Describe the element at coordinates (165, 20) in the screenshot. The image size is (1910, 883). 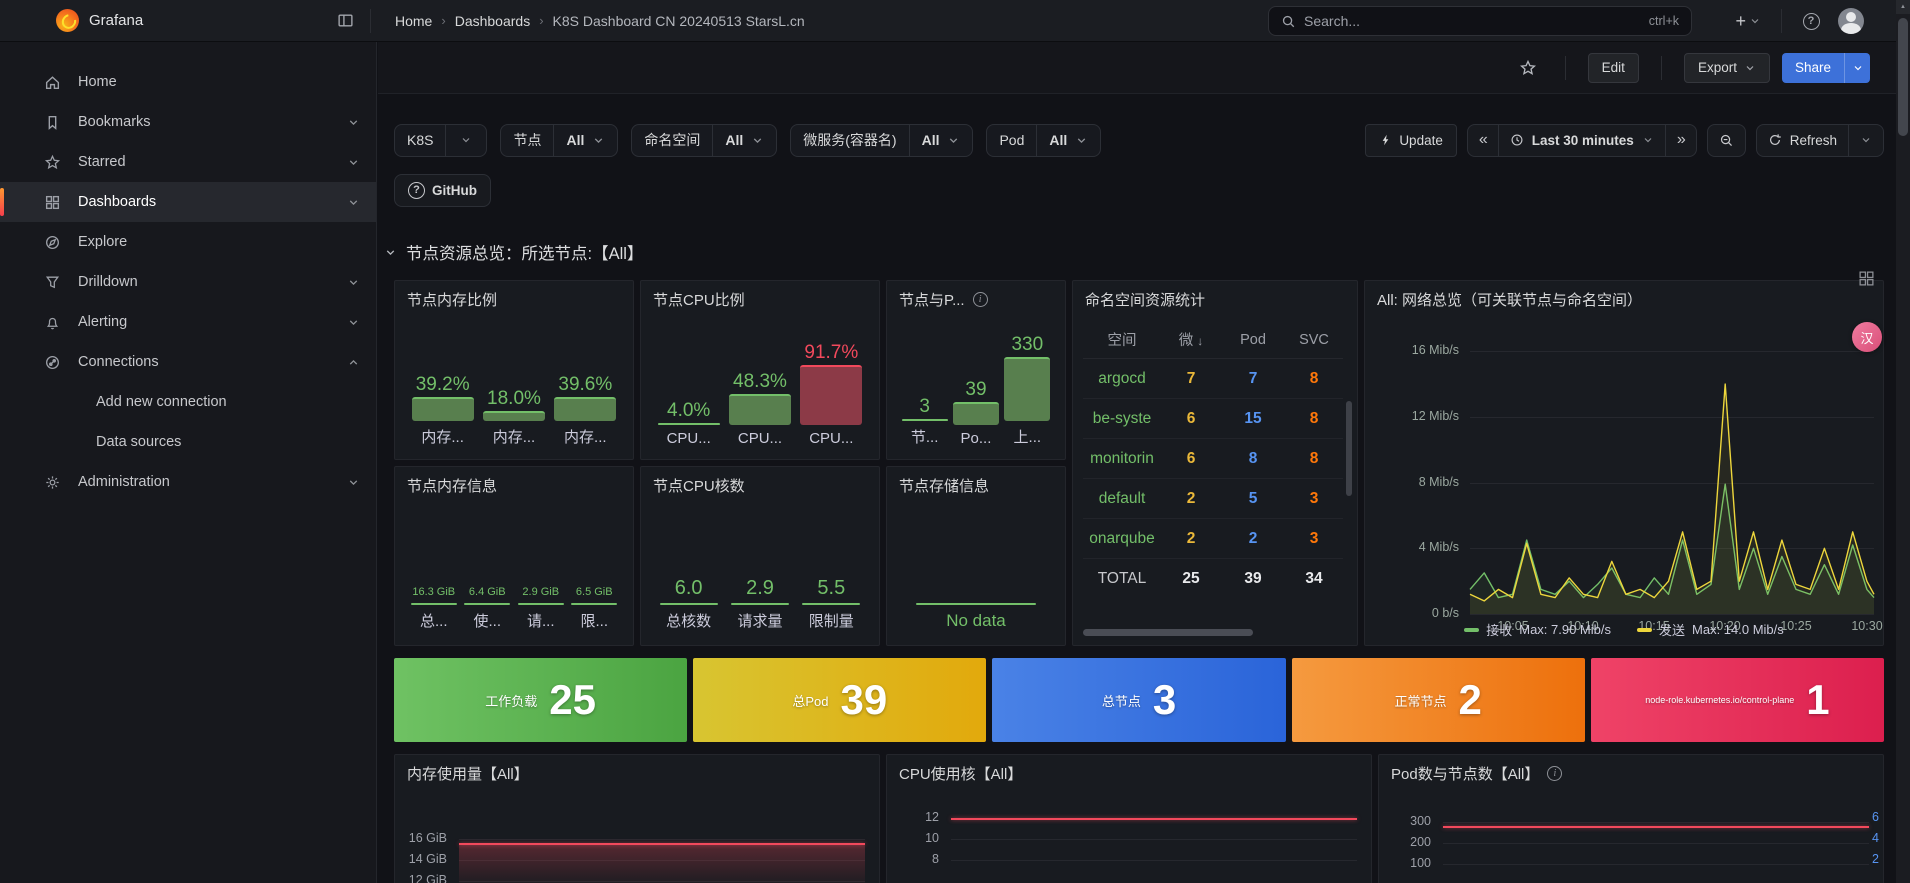
I see `brand: Grafana` at that location.